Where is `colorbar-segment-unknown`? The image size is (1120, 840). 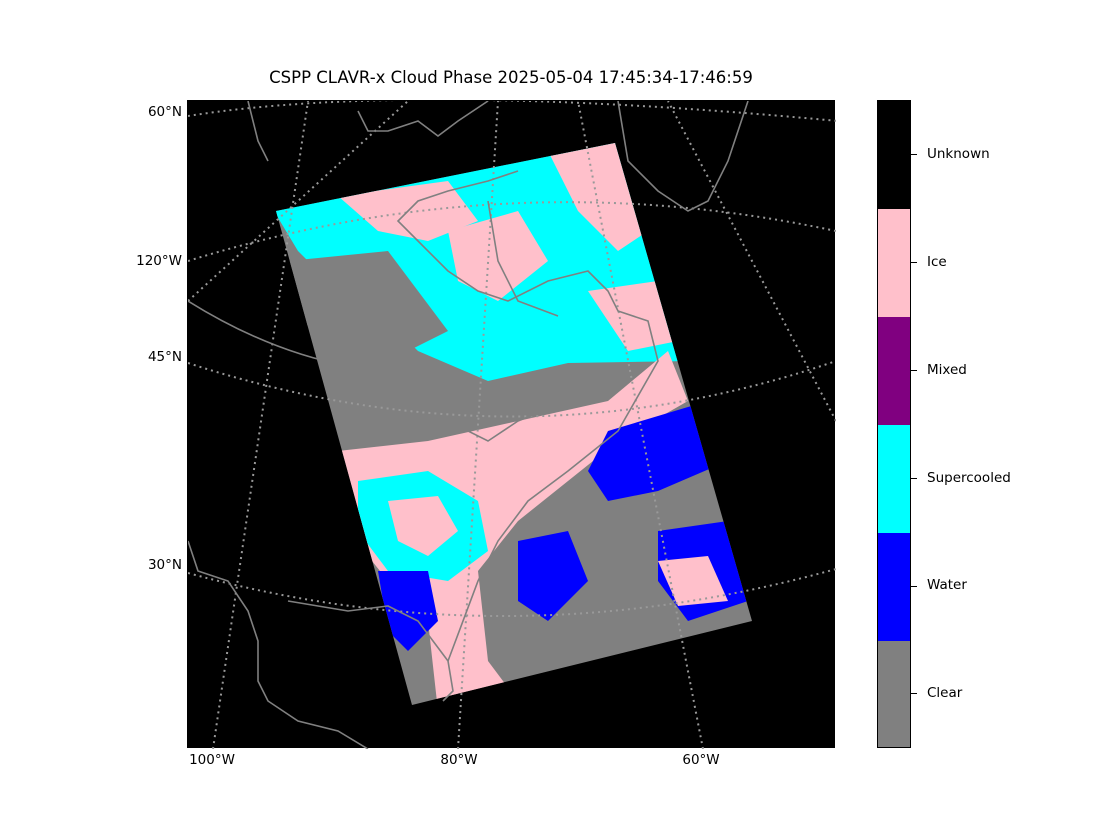
colorbar-segment-unknown is located at coordinates (894, 155).